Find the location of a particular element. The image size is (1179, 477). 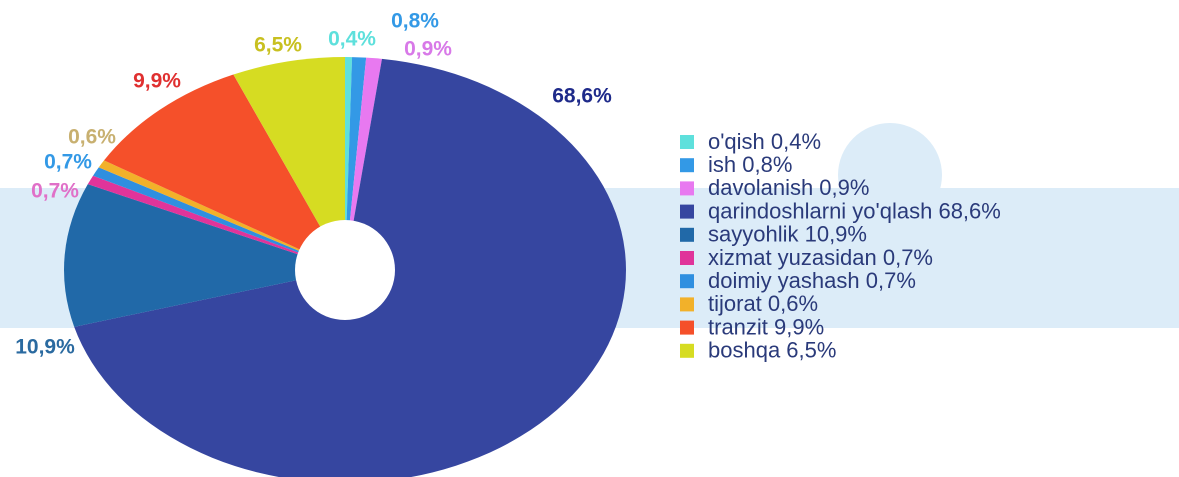

legend-label: ish 0,8% is located at coordinates (750, 164).